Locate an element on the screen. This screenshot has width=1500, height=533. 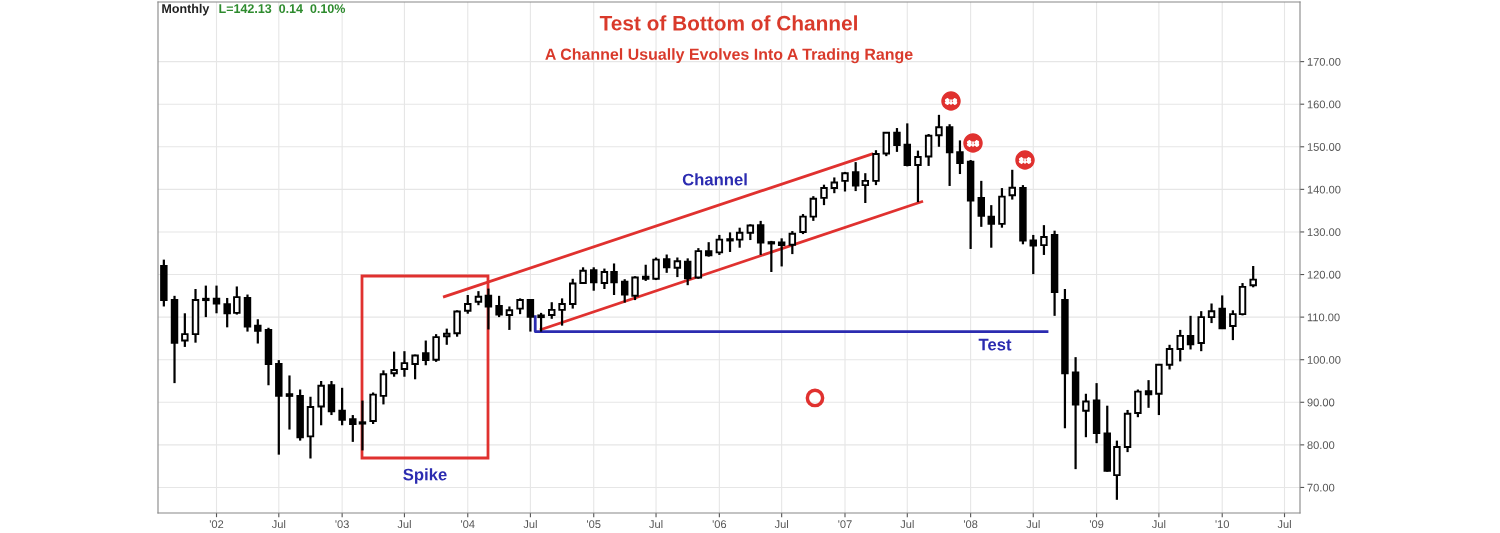
y-tick-label: 120.00 is located at coordinates (1324, 274).